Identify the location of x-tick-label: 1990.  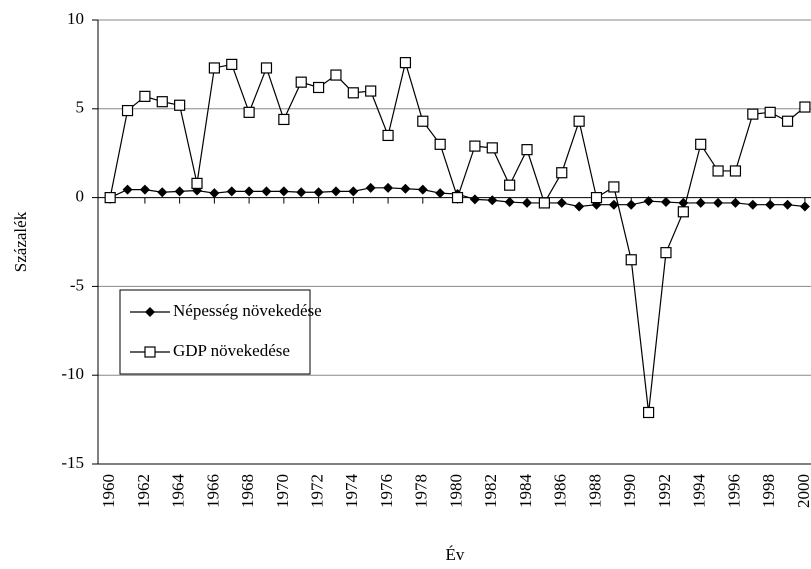
(629, 491).